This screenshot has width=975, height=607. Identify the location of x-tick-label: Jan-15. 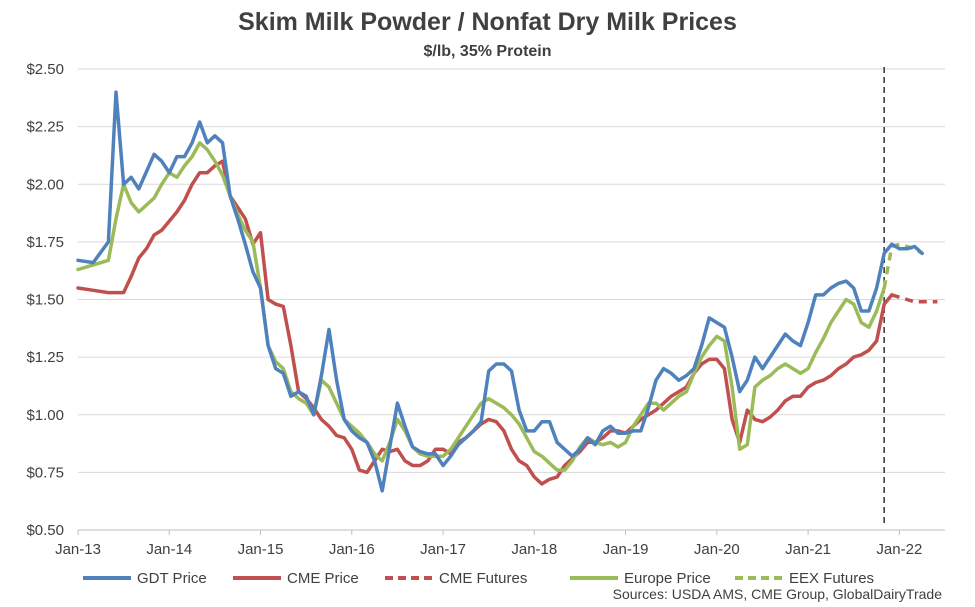
(261, 549).